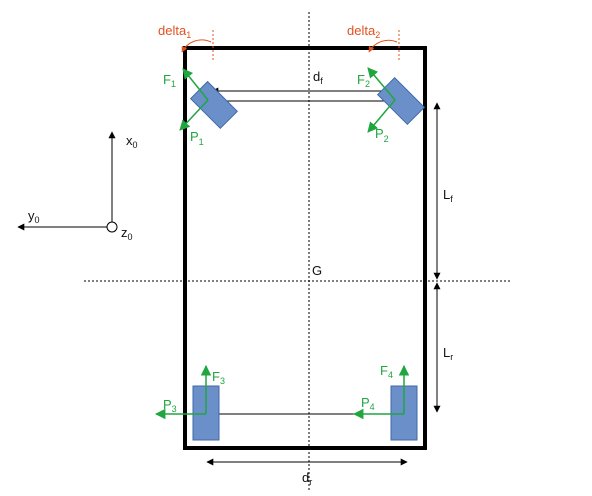  What do you see at coordinates (382, 135) in the screenshot?
I see `p2-label: P2` at bounding box center [382, 135].